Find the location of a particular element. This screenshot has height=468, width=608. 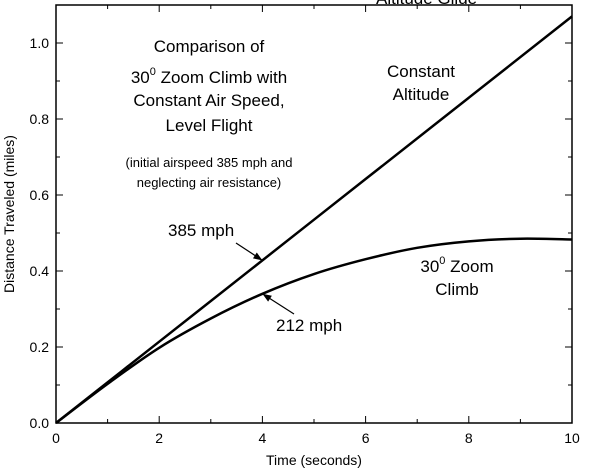

chart-title-line-4: Level Flight is located at coordinates (209, 125).